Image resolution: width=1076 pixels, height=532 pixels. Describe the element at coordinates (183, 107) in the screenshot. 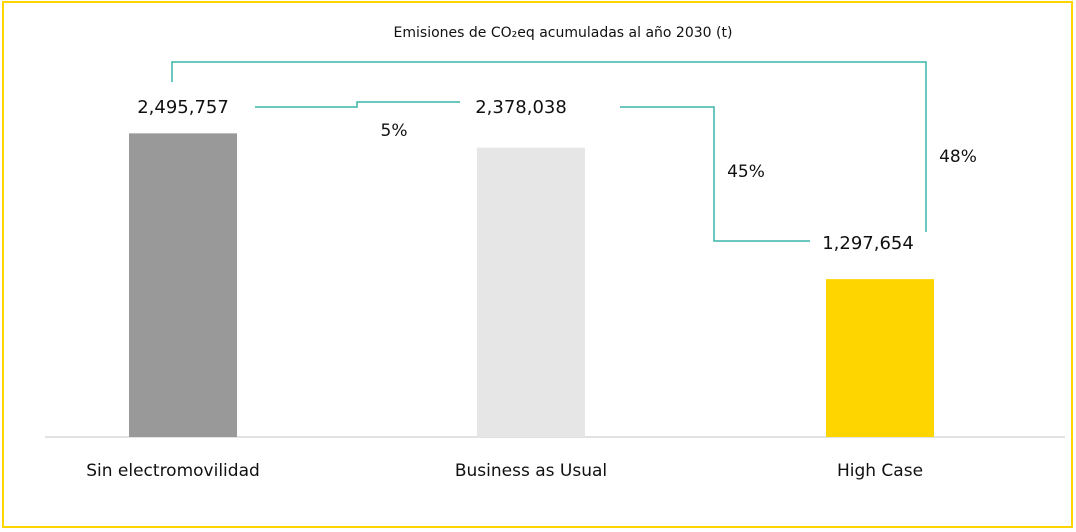

I see `value-label: 2,495,757` at that location.